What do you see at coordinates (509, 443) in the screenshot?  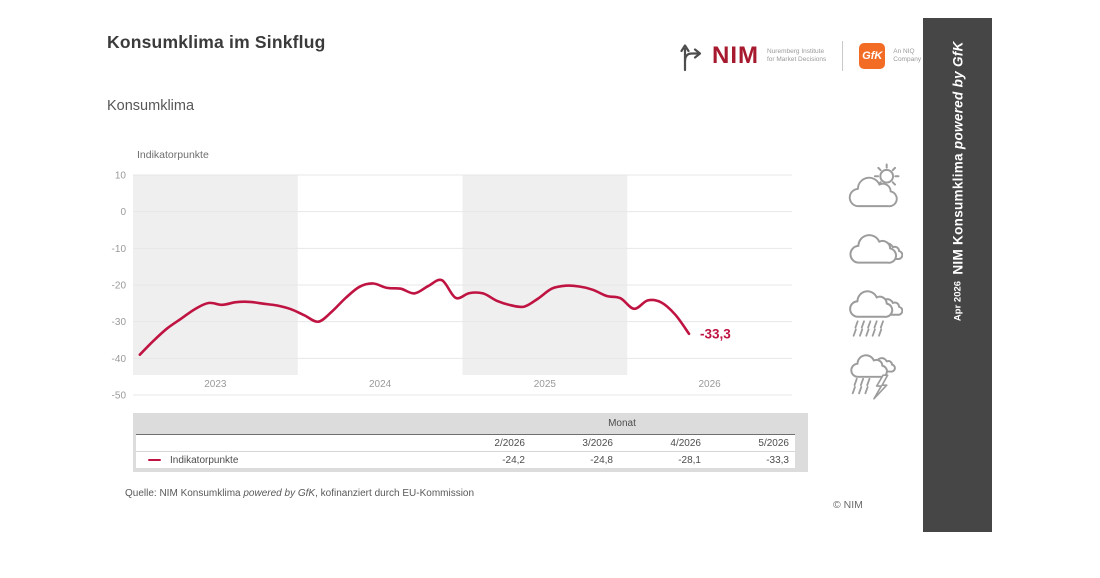 I see `table-column-header: 2/2026` at bounding box center [509, 443].